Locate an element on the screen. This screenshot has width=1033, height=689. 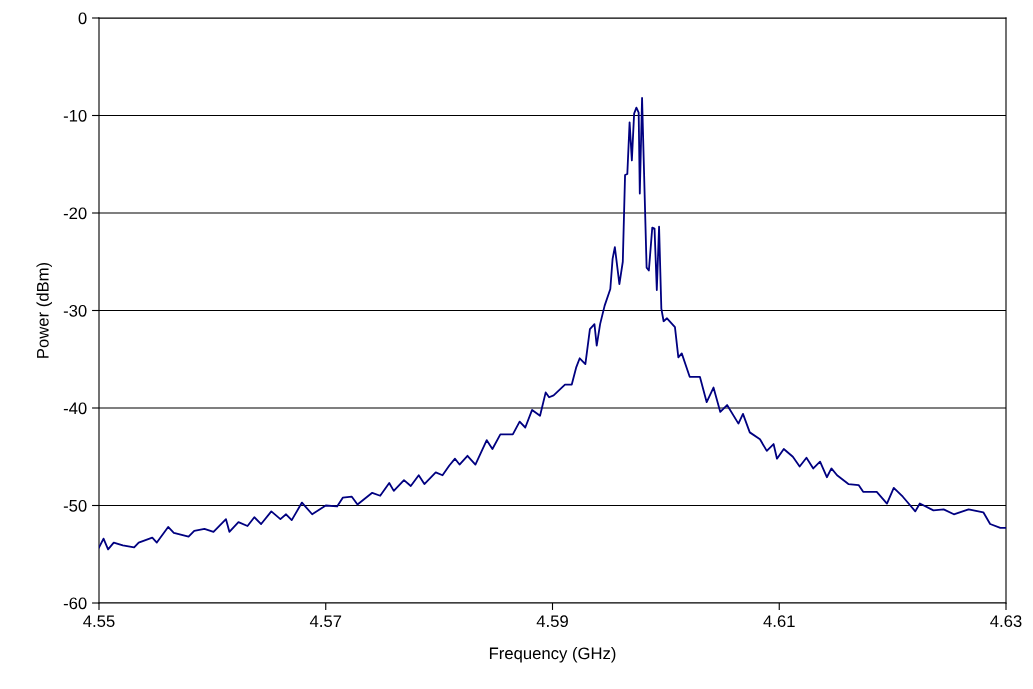
x-tick-label: 4.57 is located at coordinates (325, 621).